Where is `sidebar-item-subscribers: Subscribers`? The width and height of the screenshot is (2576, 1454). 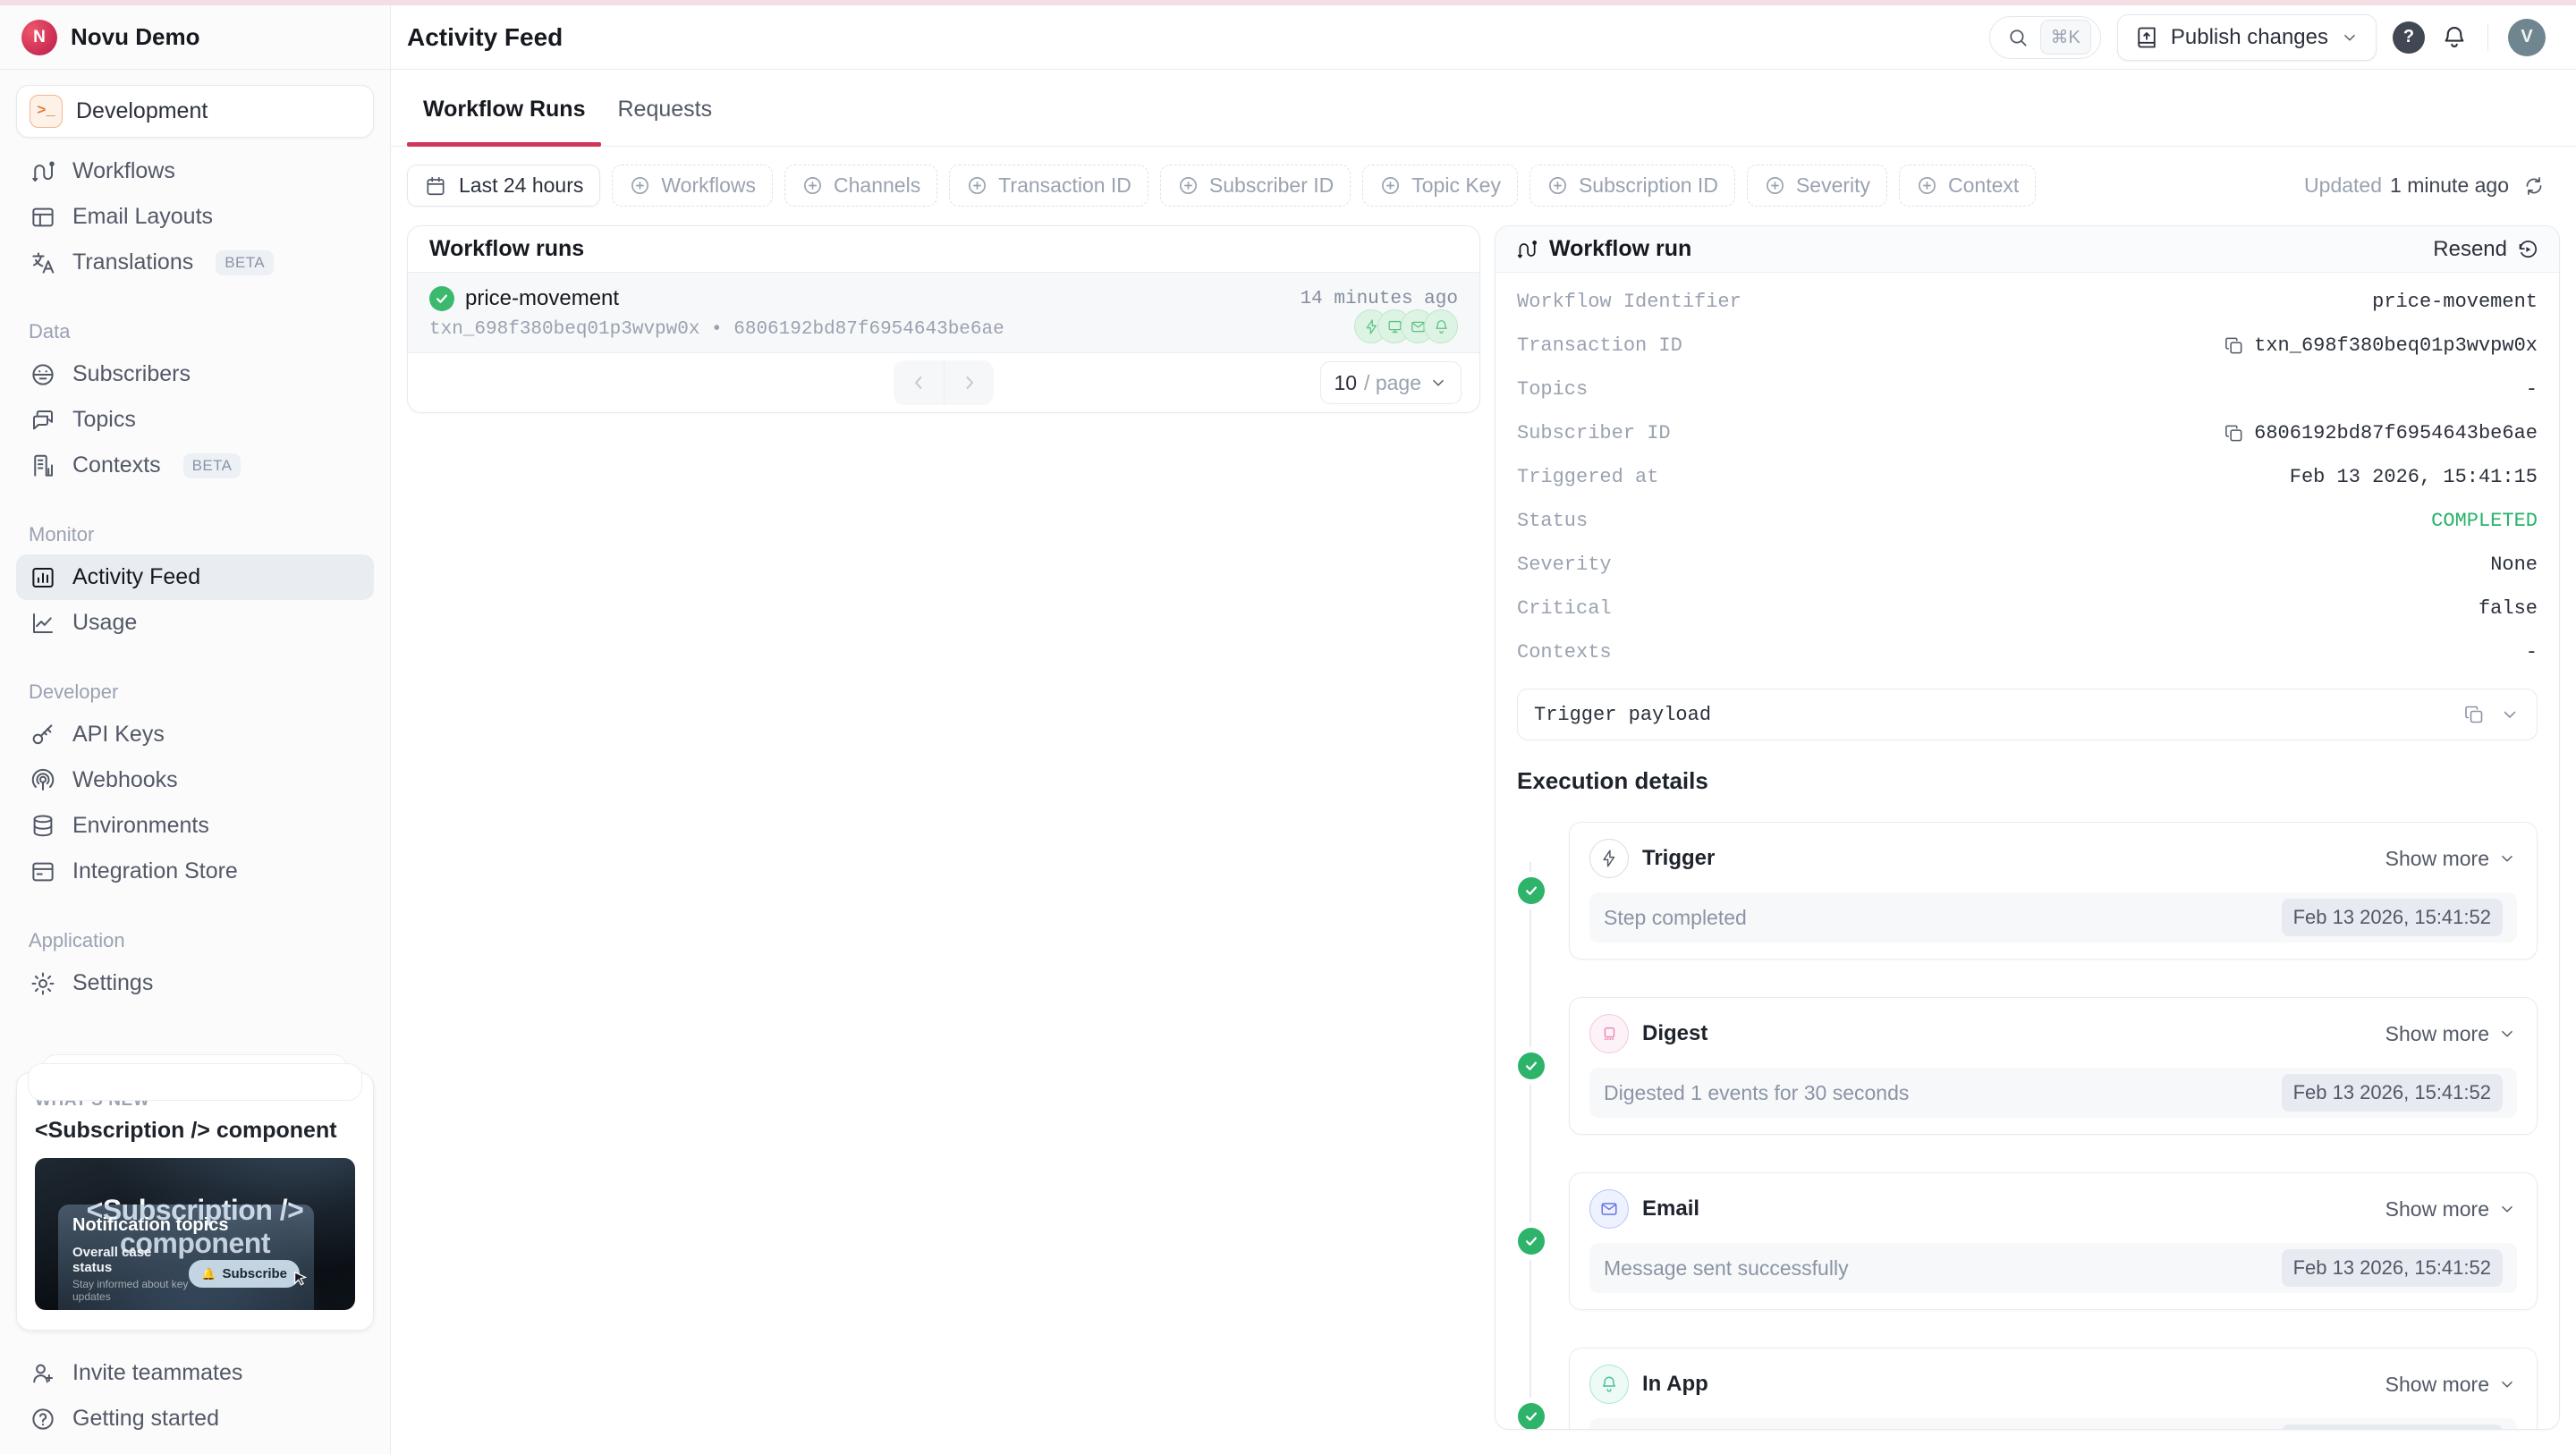
sidebar-item-subscribers: Subscribers is located at coordinates (195, 374).